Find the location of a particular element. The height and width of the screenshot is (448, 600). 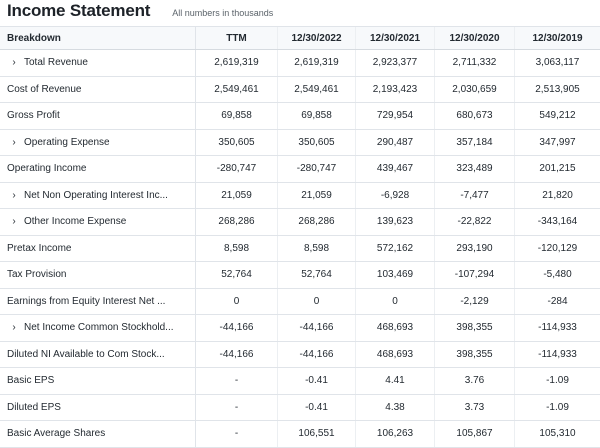

table-cell: 3.76 is located at coordinates (475, 381).